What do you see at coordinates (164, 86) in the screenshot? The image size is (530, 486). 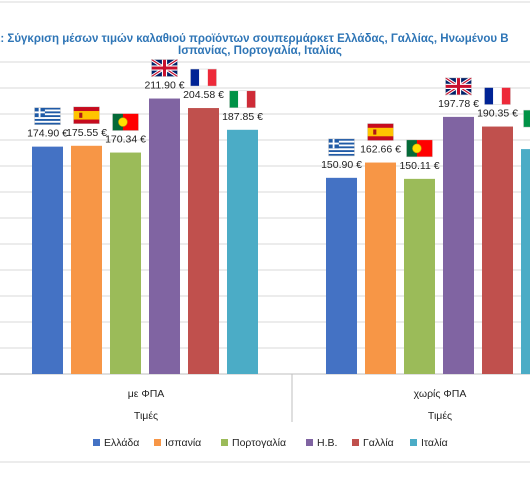 I see `data-label: 211.90 €` at bounding box center [164, 86].